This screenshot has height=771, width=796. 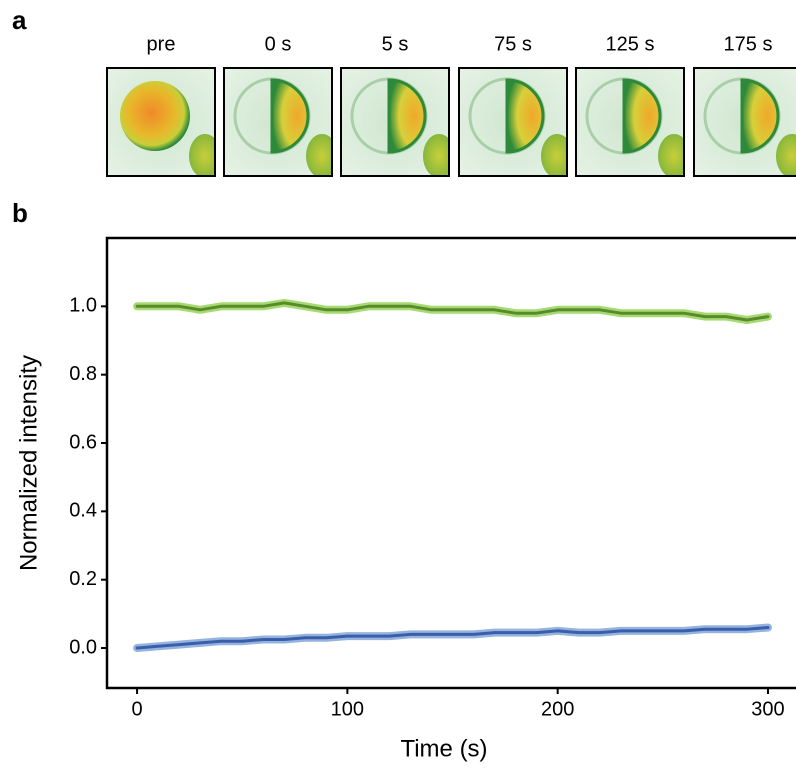 I want to click on frame-label: 125 s, so click(x=630, y=44).